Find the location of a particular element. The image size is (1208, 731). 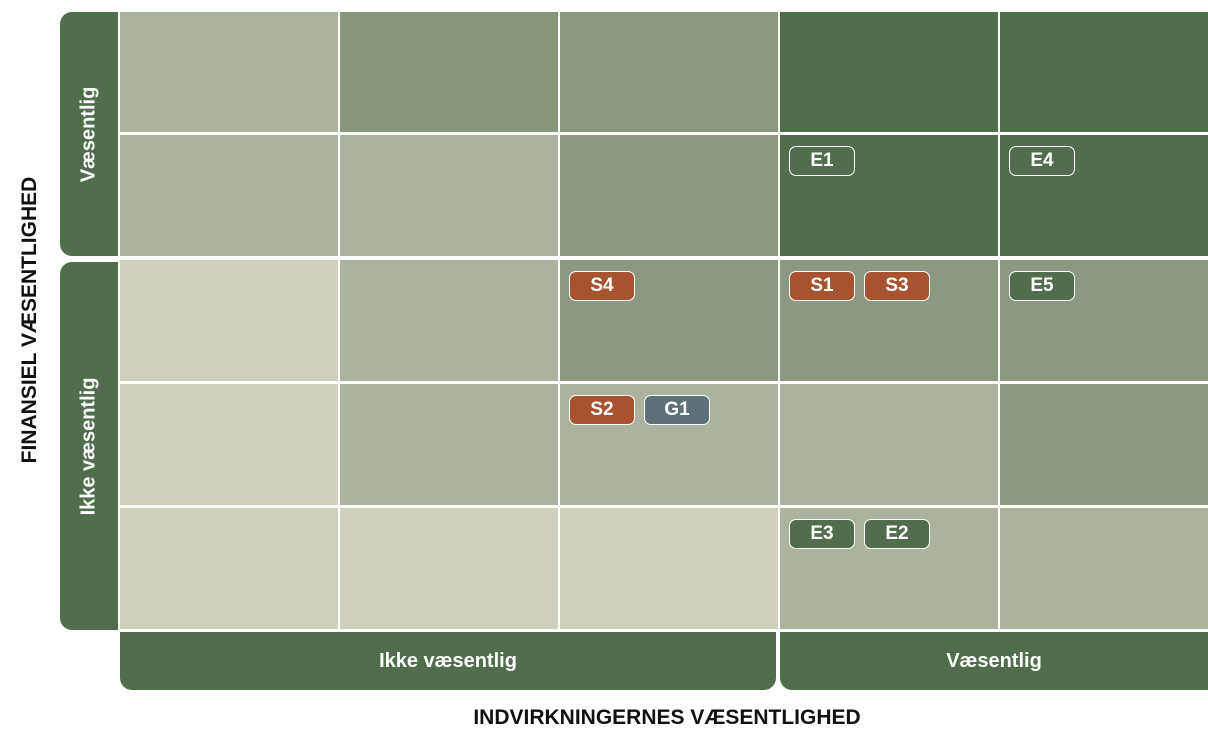

topic-tag: S2 is located at coordinates (602, 410).